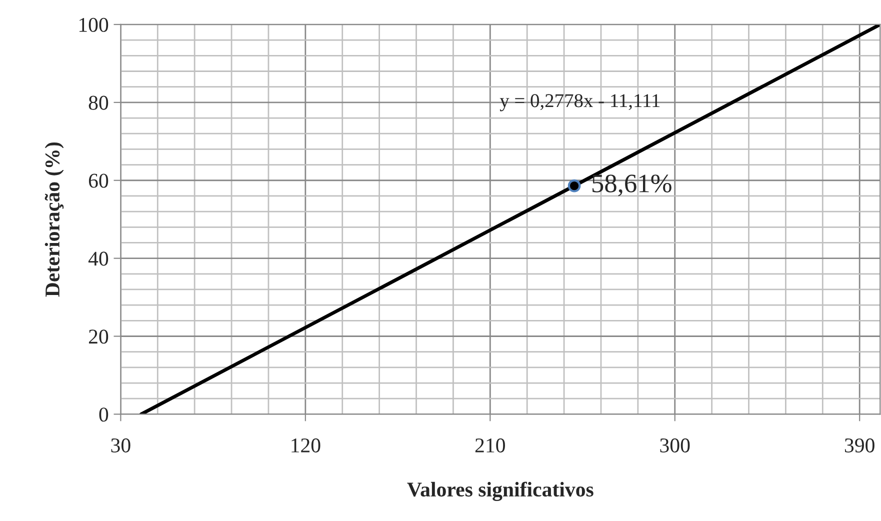  I want to click on x-tick-label: 120, so click(306, 445).